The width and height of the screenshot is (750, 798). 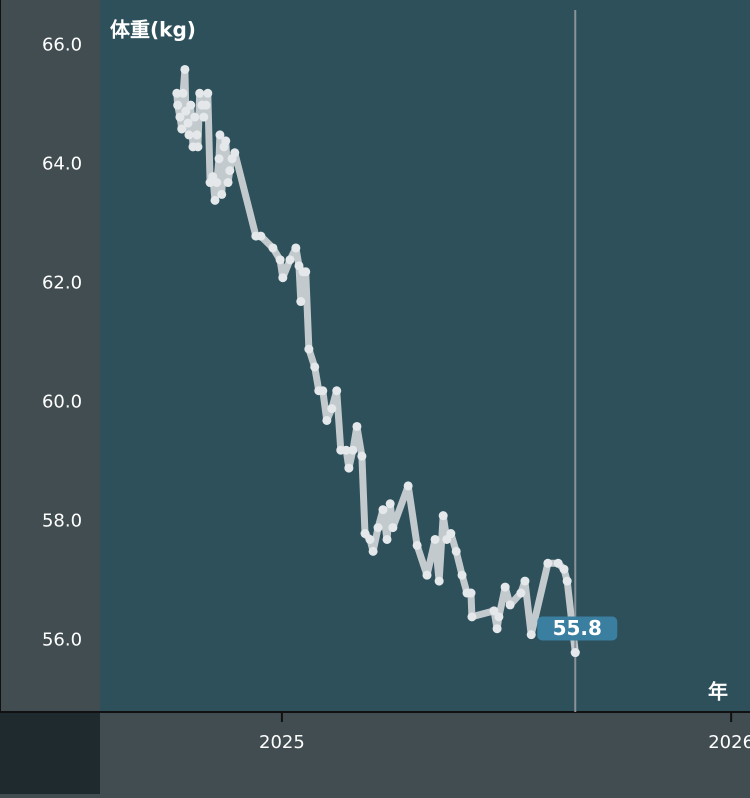 What do you see at coordinates (62, 402) in the screenshot?
I see `y-tick-label: 60.0` at bounding box center [62, 402].